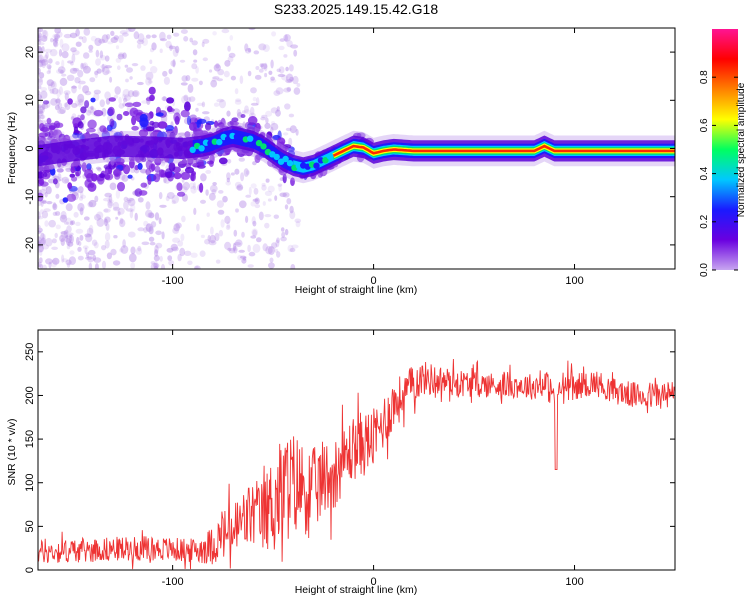  I want to click on y-tick-label: 150, so click(30, 439).